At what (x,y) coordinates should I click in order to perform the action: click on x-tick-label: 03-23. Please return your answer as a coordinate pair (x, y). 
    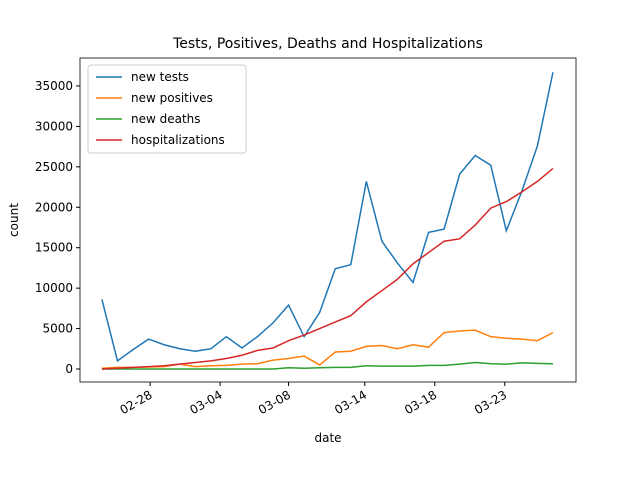
    Looking at the image, I should click on (490, 403).